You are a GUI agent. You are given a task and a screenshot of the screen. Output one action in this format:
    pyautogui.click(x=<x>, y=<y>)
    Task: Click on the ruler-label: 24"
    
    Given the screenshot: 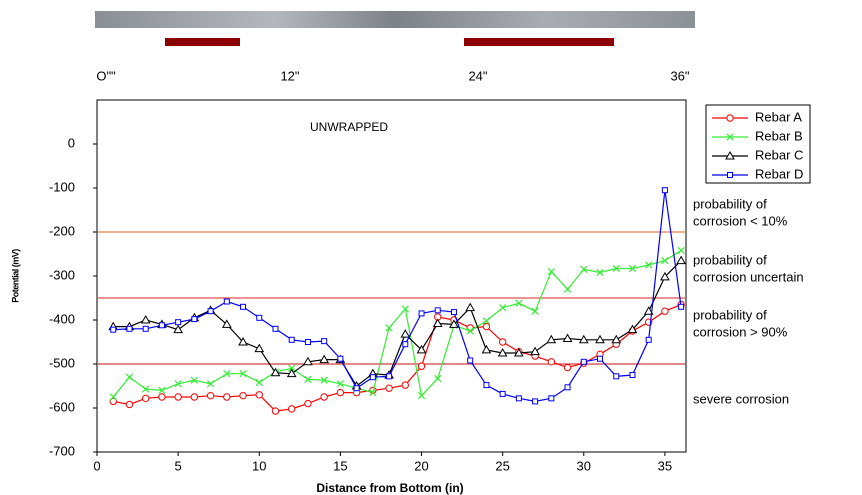 What is the action you would take?
    pyautogui.click(x=477, y=75)
    